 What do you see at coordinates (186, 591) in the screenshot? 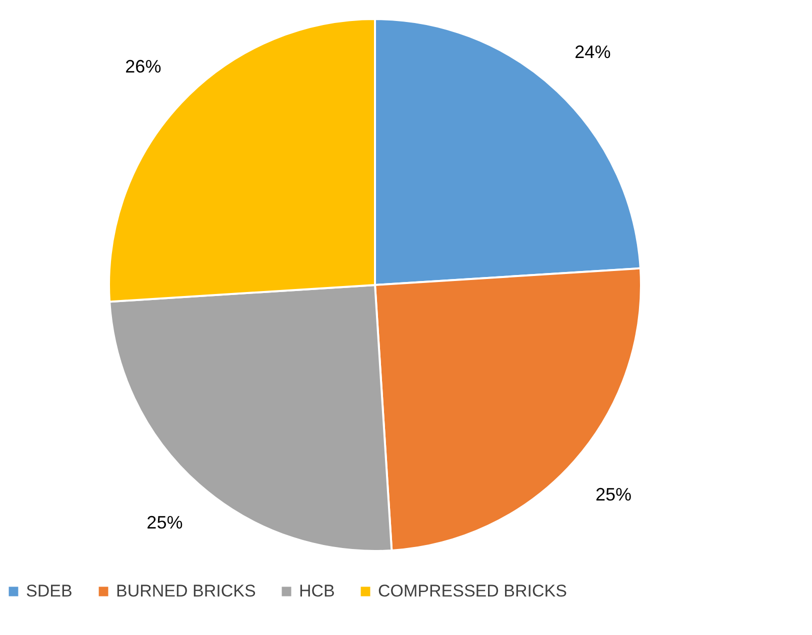
I see `legend-label: BURNED BRICKS` at bounding box center [186, 591].